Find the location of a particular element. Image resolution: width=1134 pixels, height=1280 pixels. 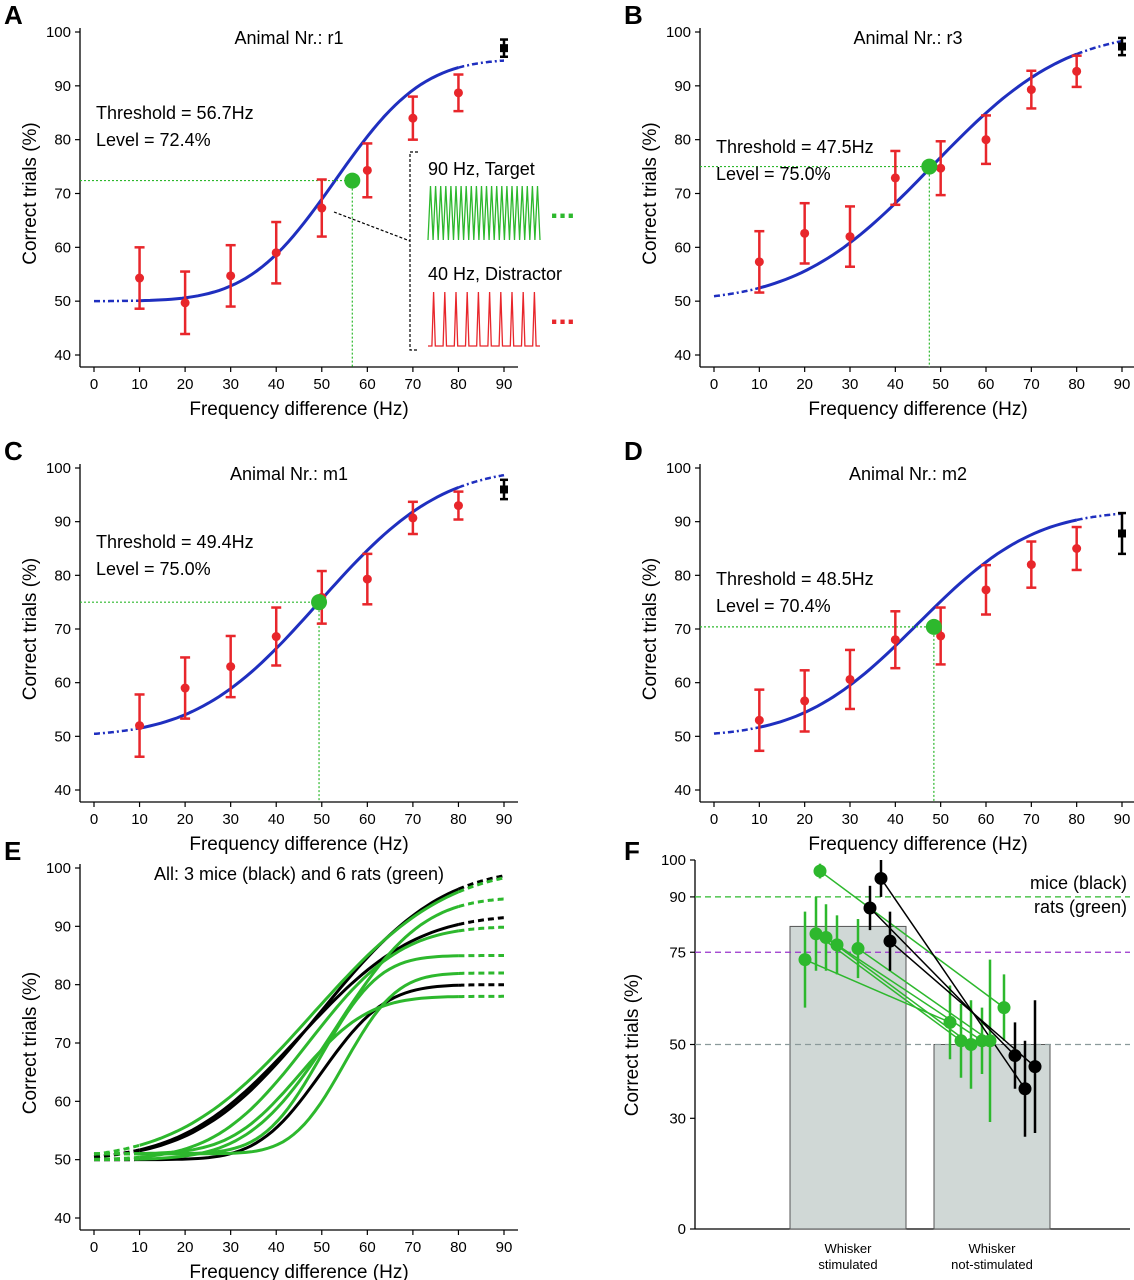

y-tick-label: 90 is located at coordinates (682, 522).